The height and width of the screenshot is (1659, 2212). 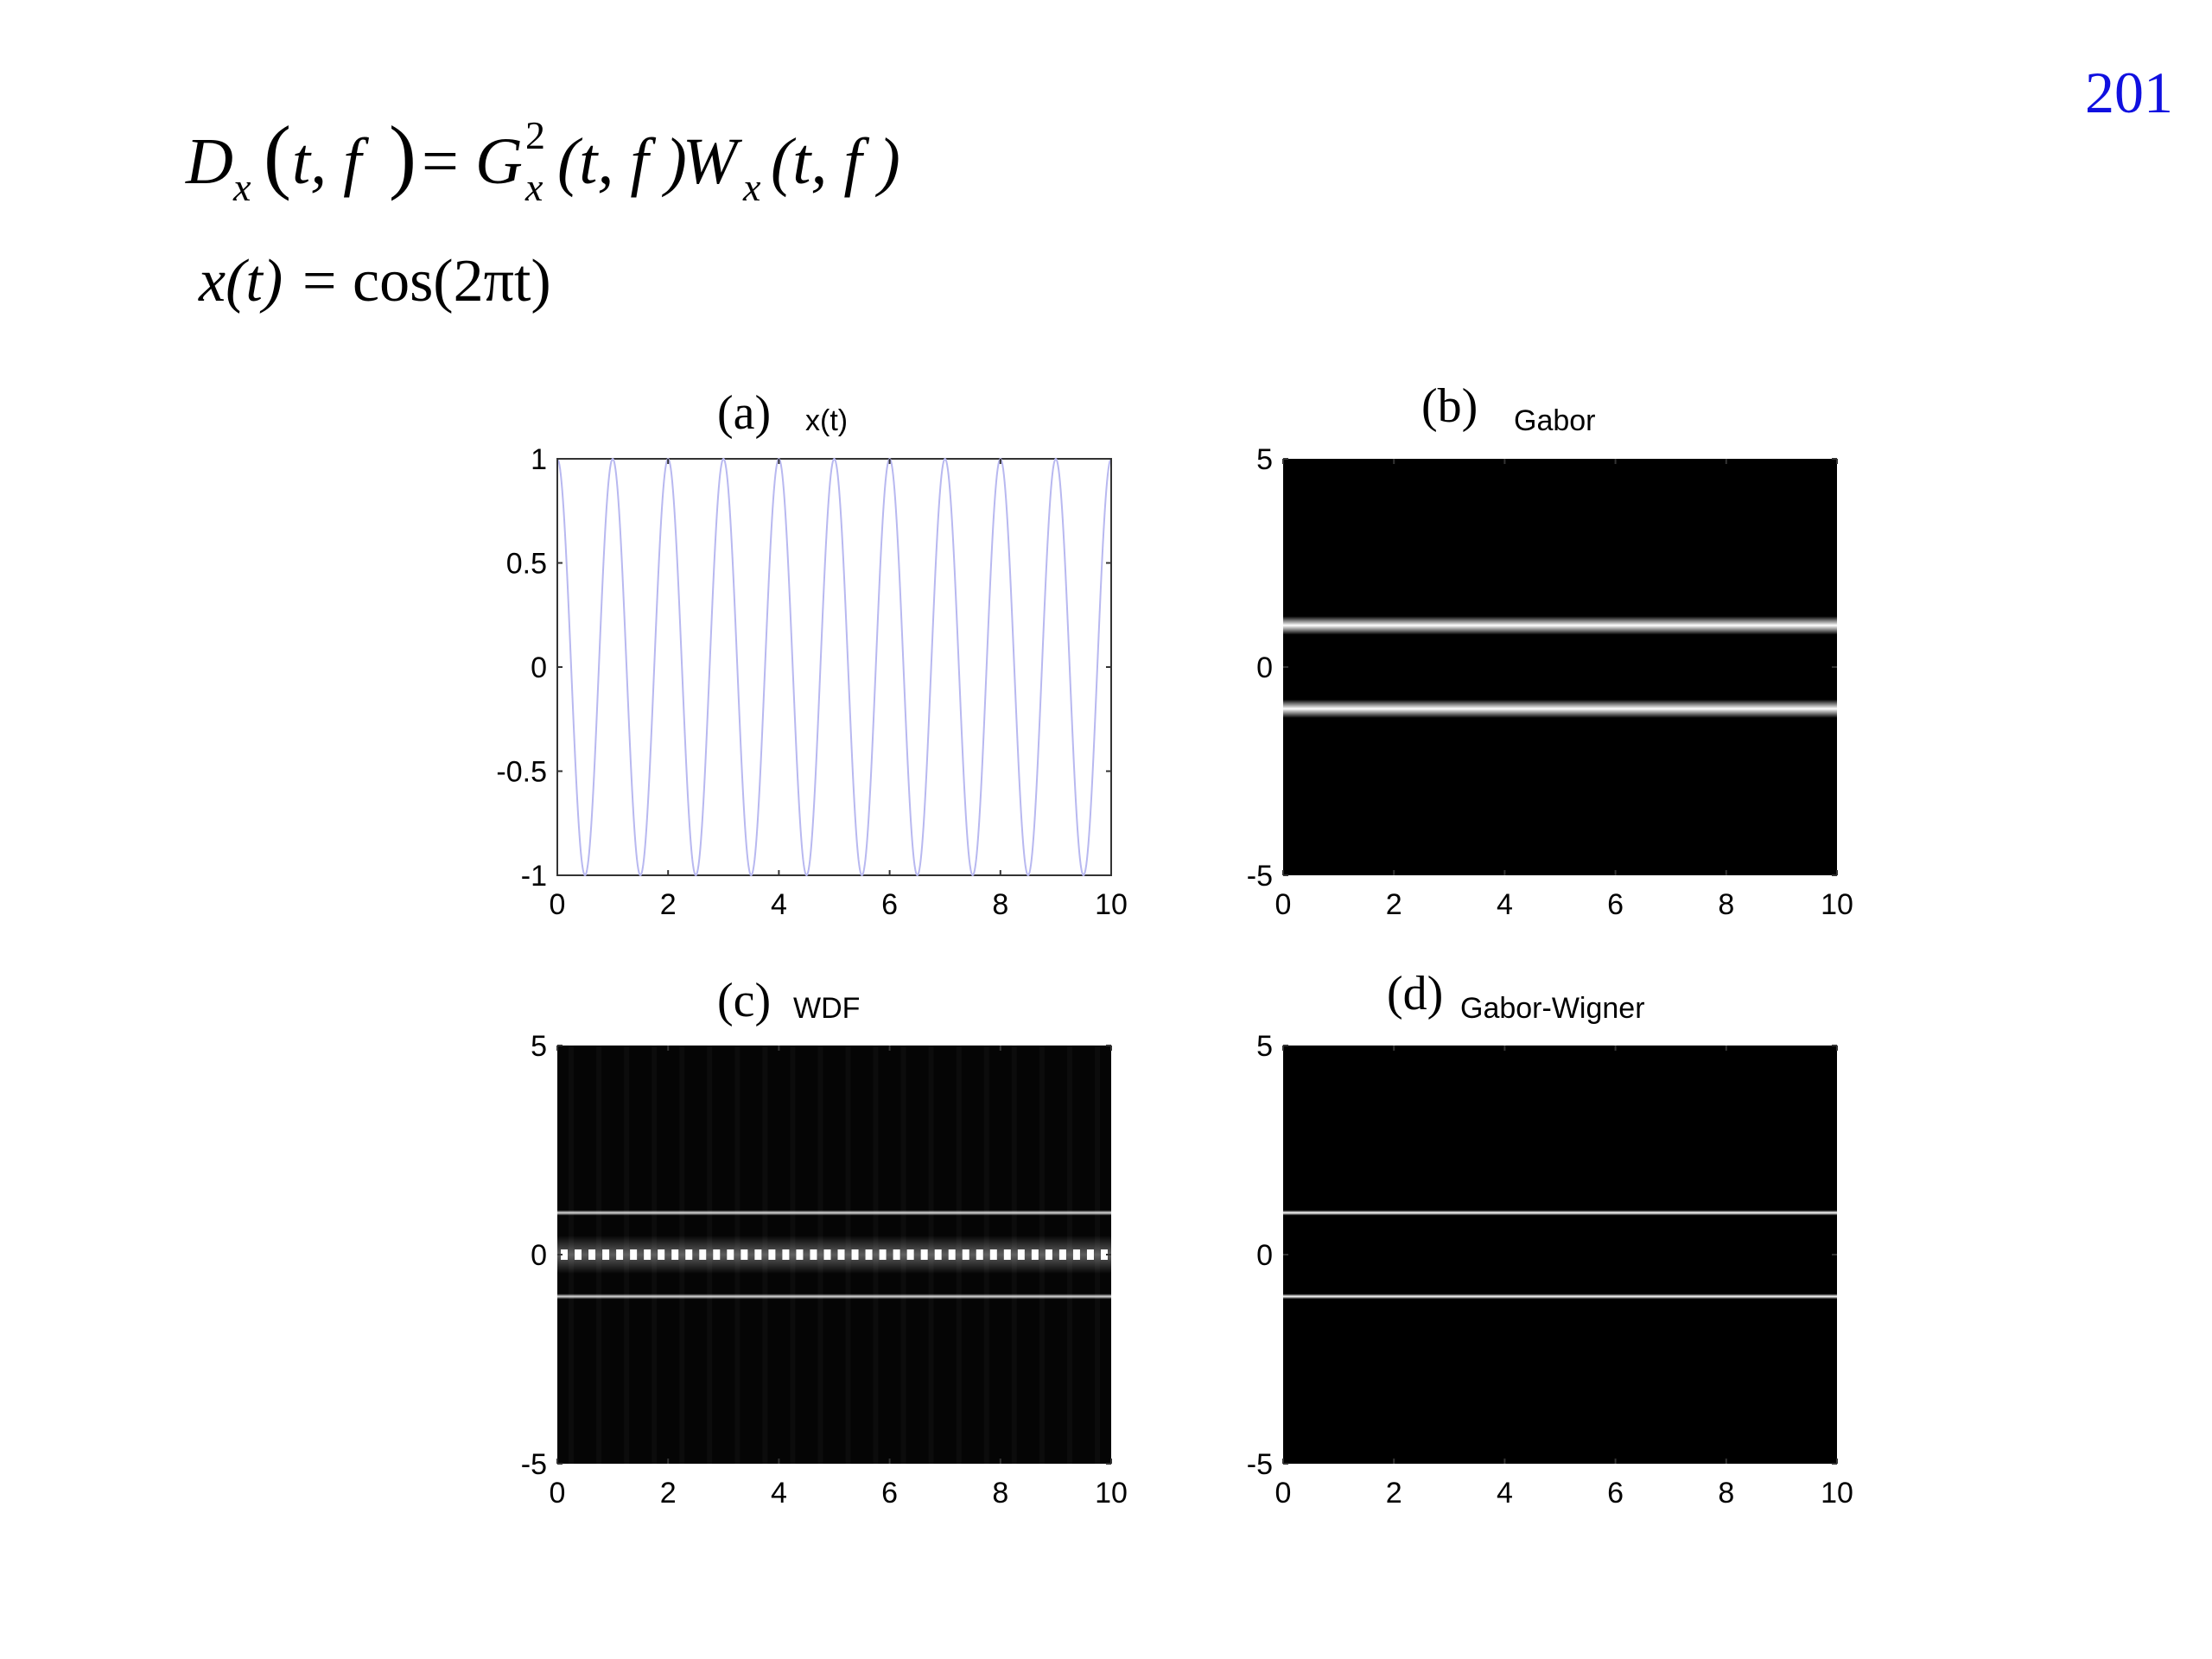 What do you see at coordinates (1449, 406) in the screenshot?
I see `panel-b-label: (b)` at bounding box center [1449, 406].